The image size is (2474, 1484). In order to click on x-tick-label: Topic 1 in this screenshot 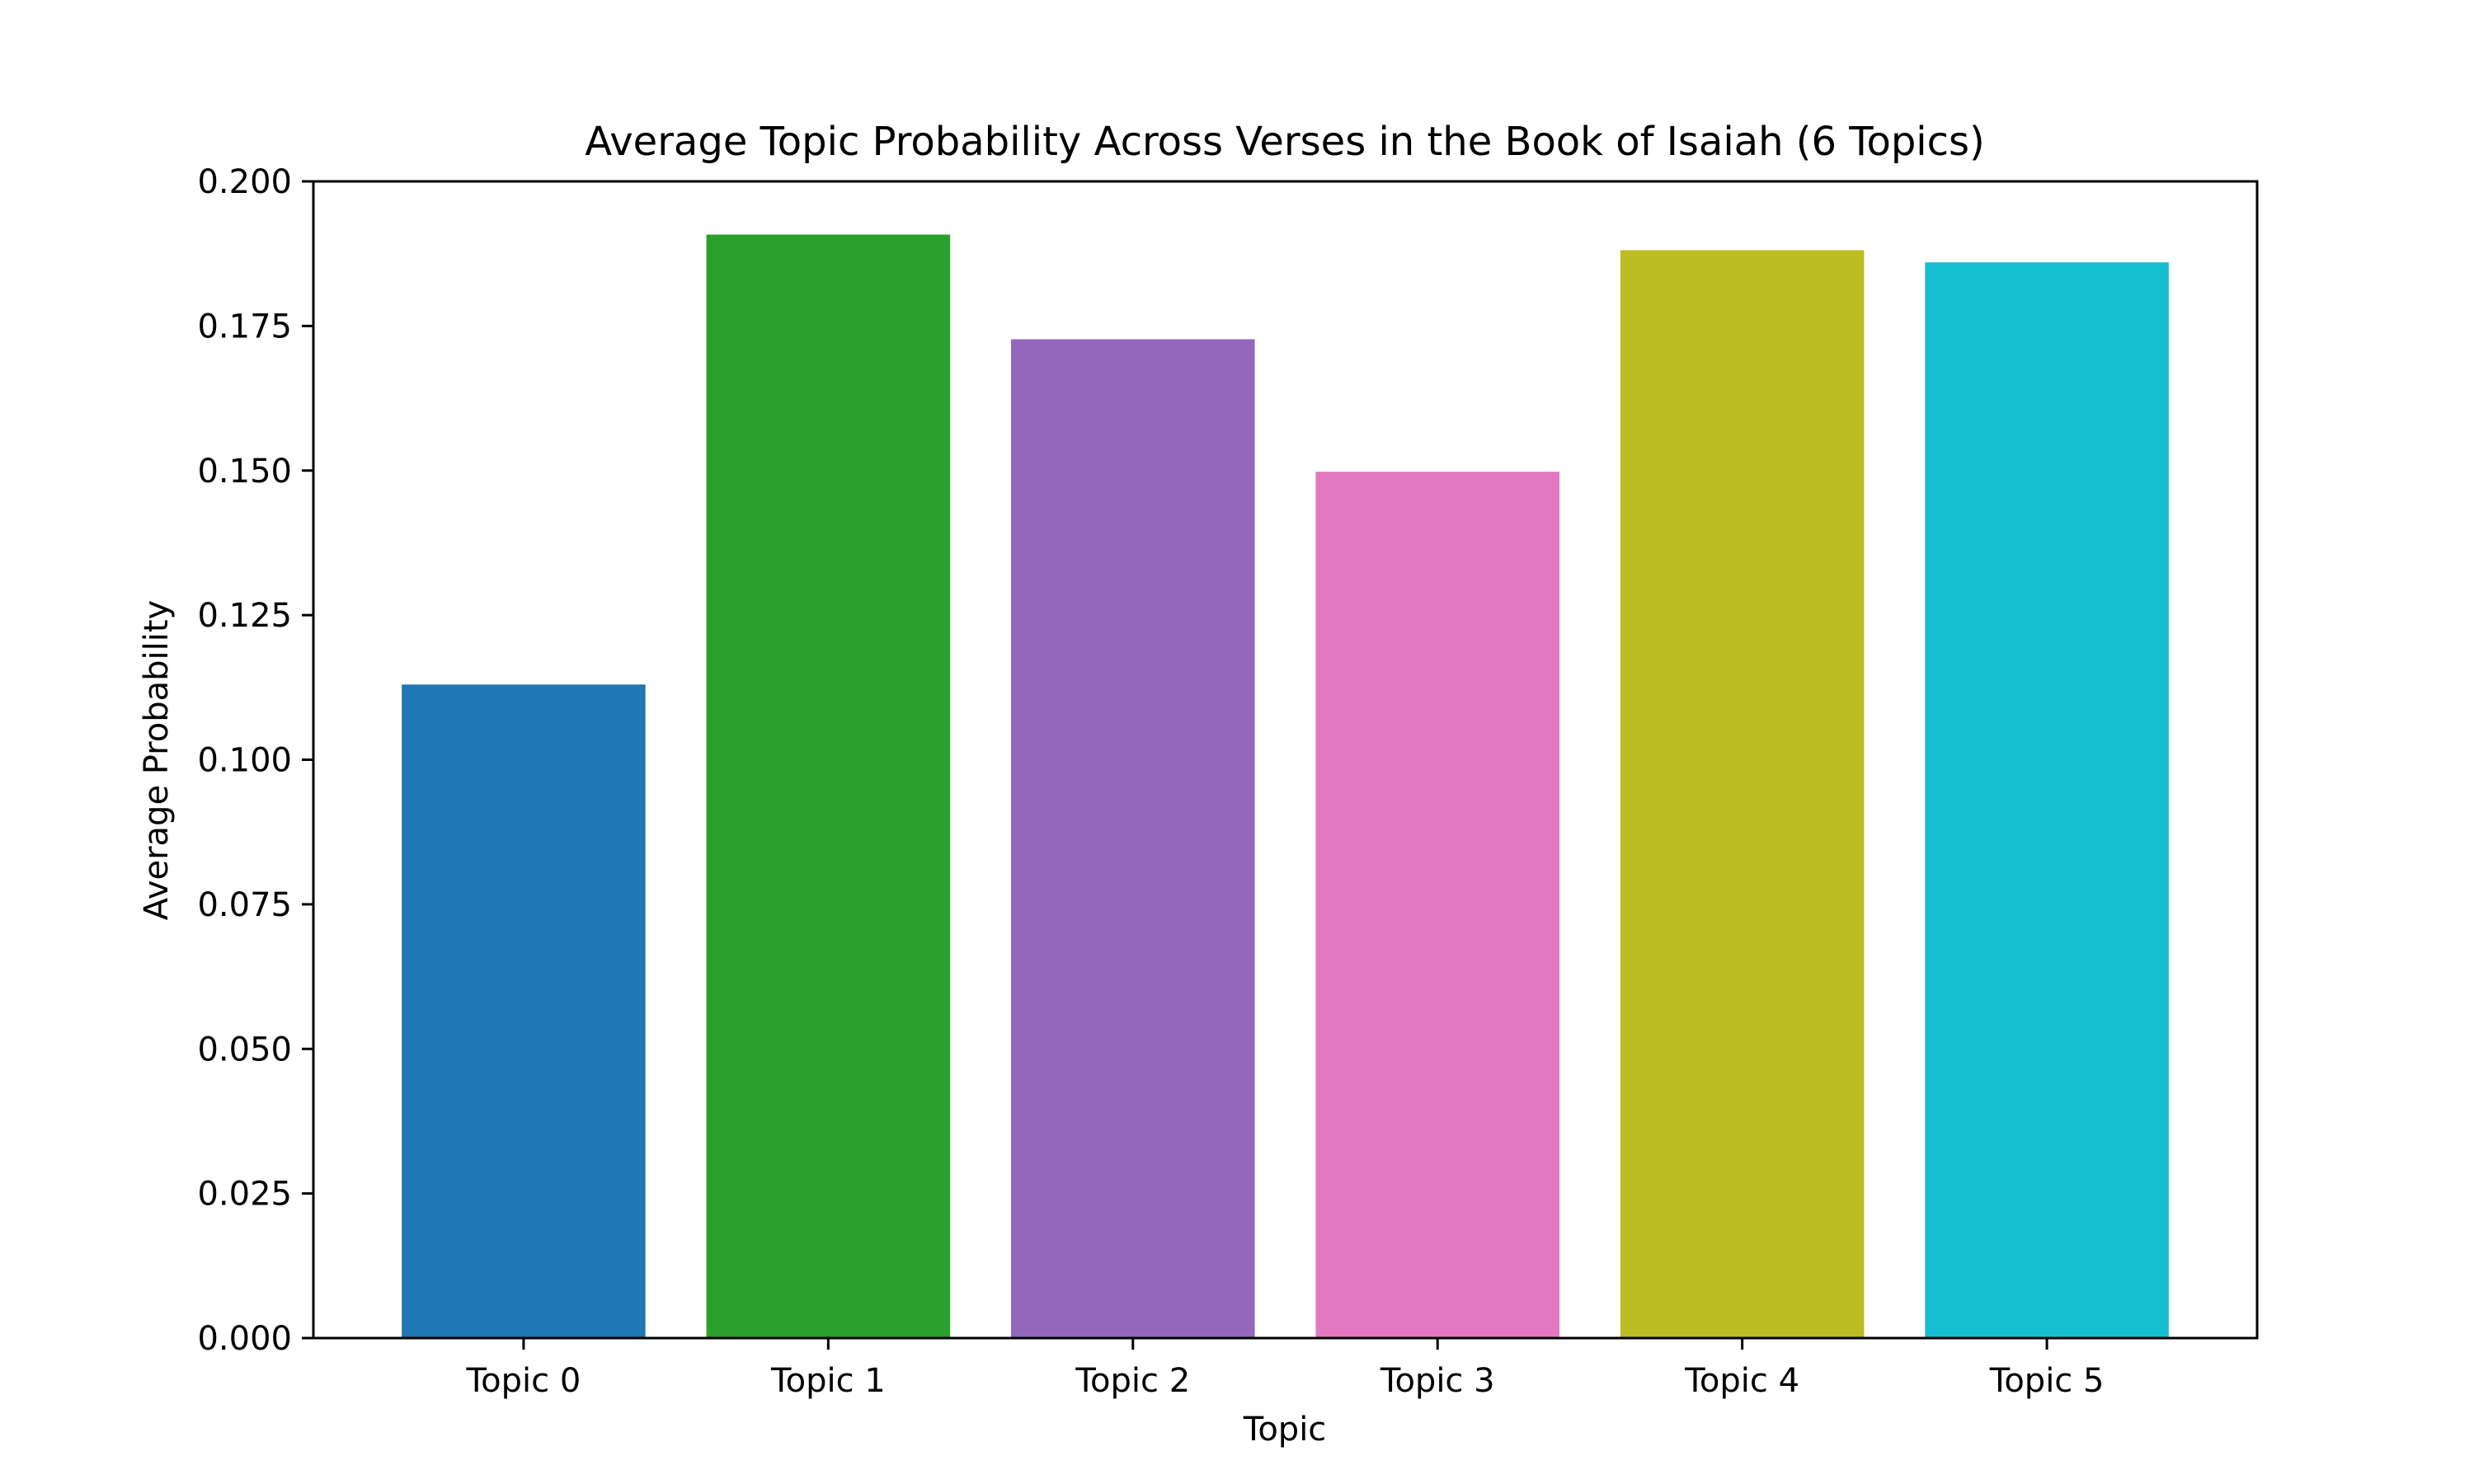, I will do `click(828, 1381)`.